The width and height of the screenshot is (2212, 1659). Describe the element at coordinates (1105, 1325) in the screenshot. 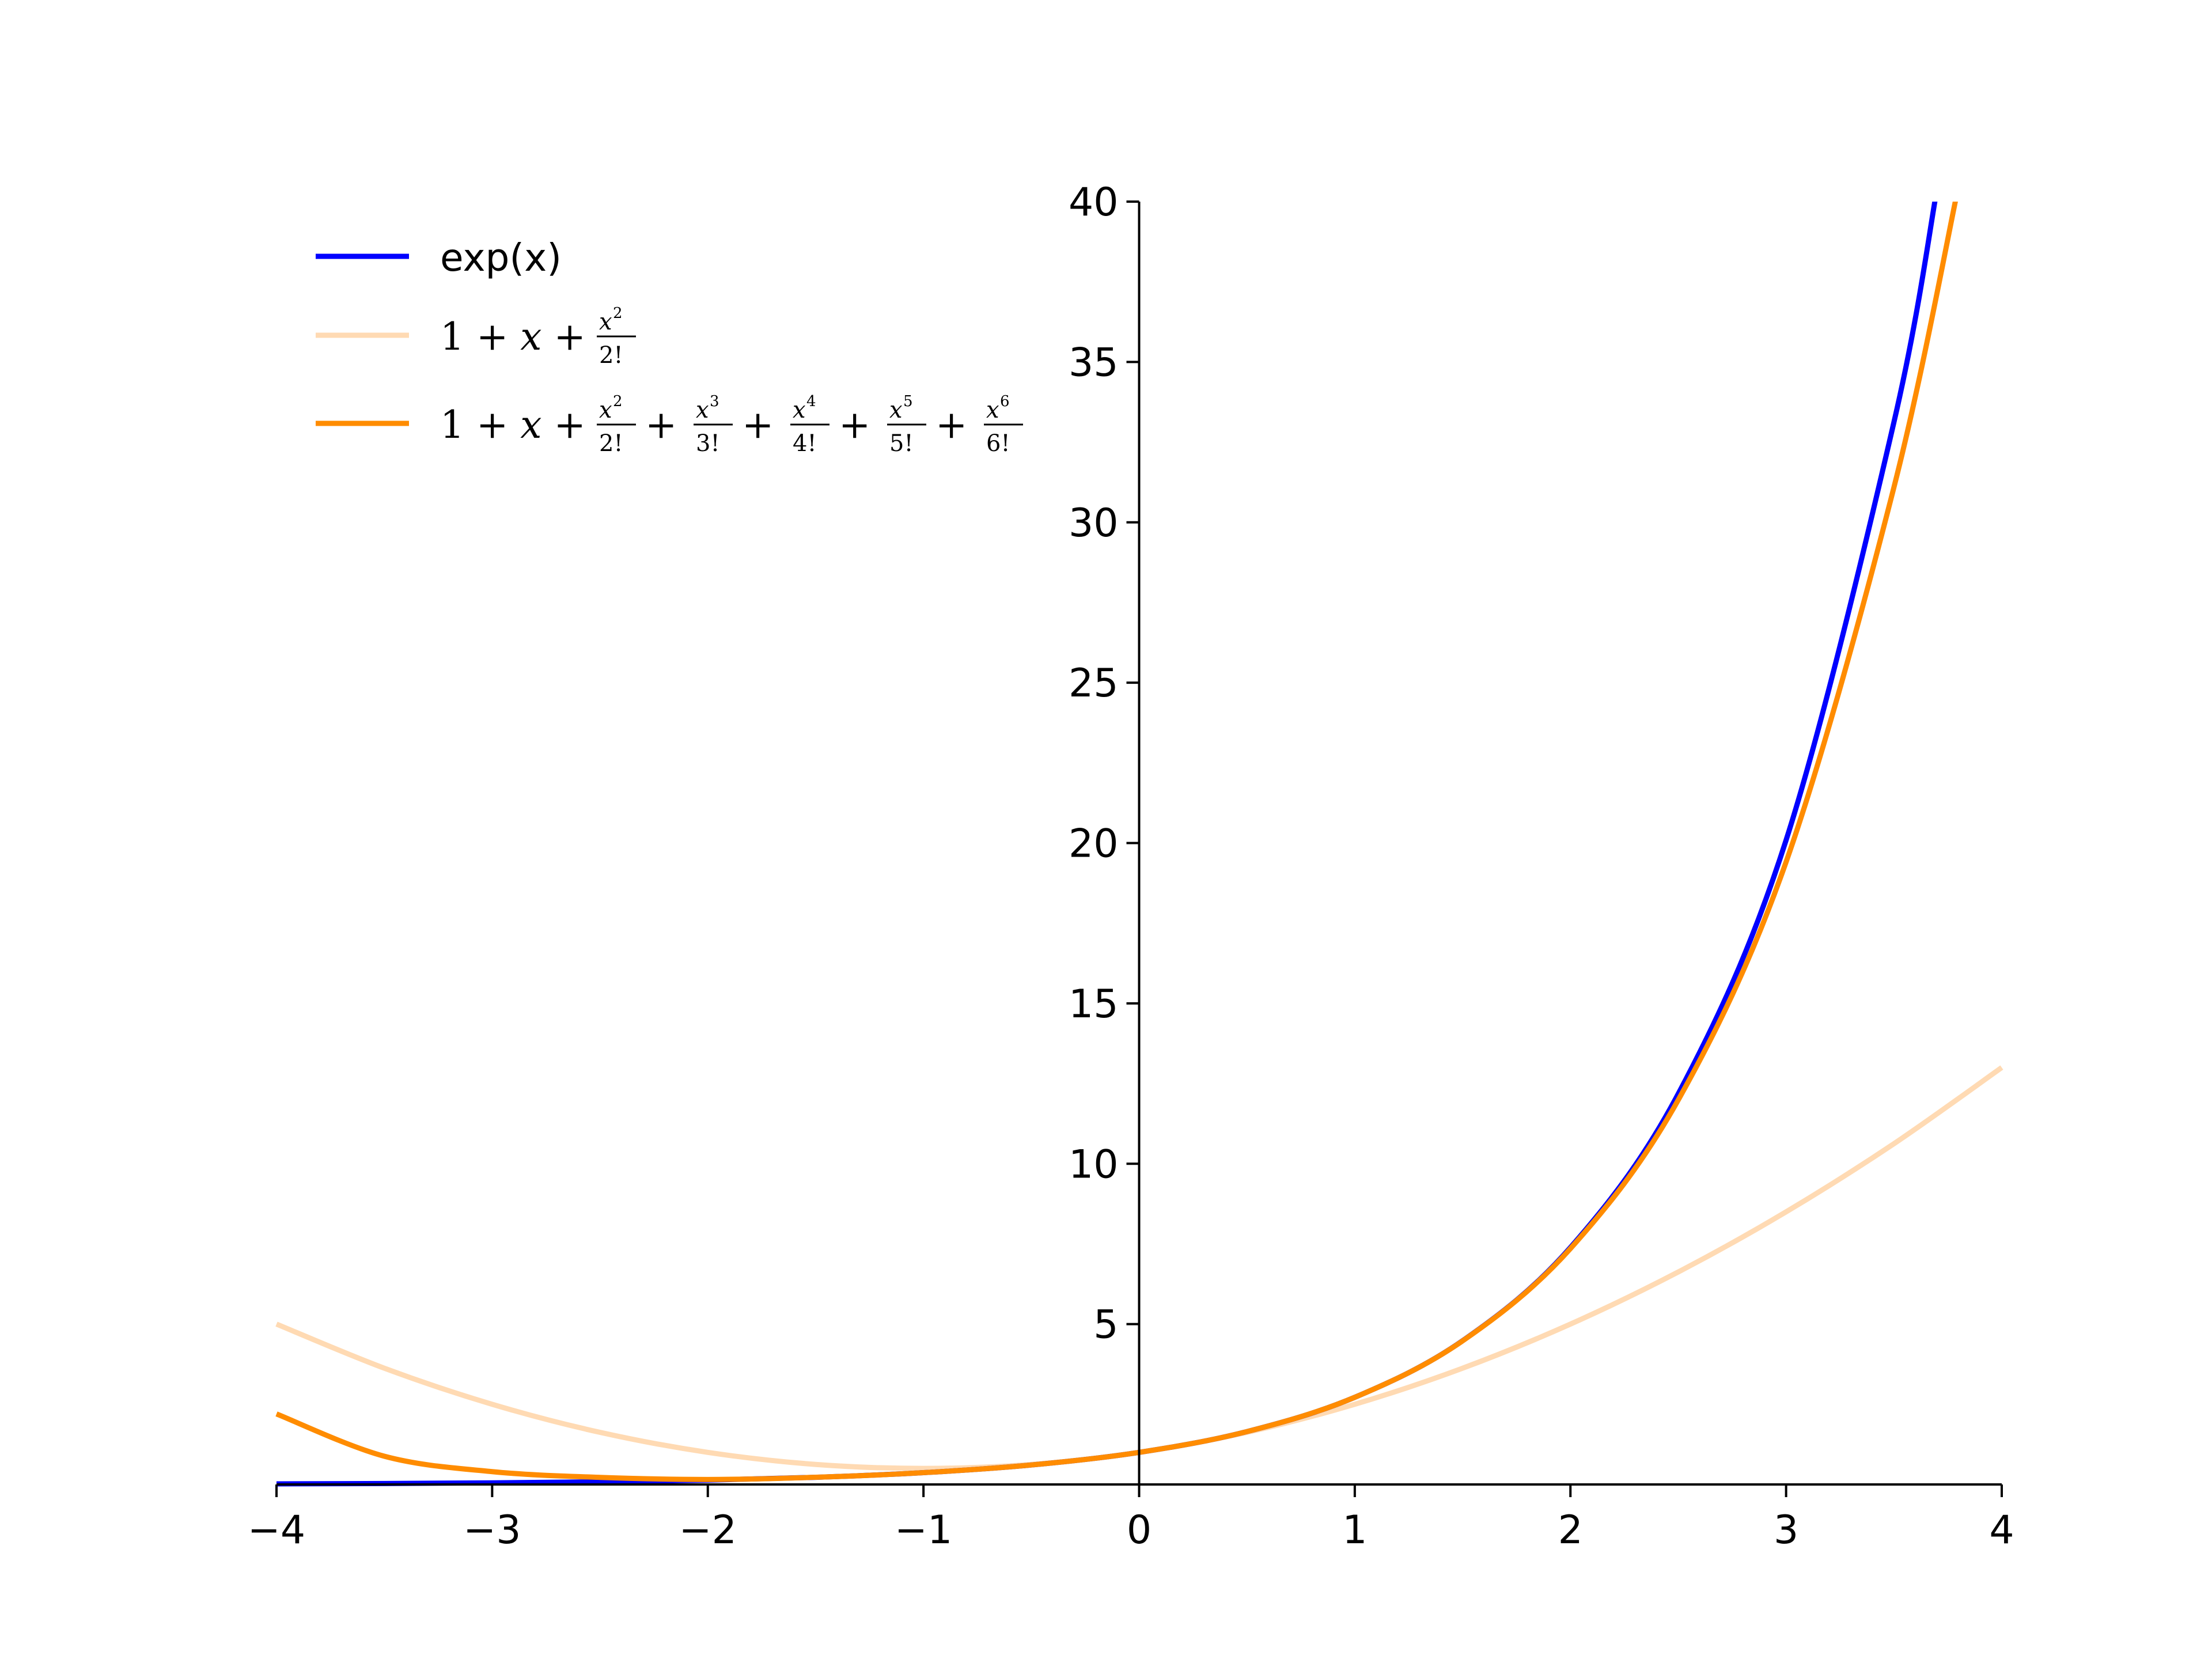

I see `y-tick-label: 5` at that location.